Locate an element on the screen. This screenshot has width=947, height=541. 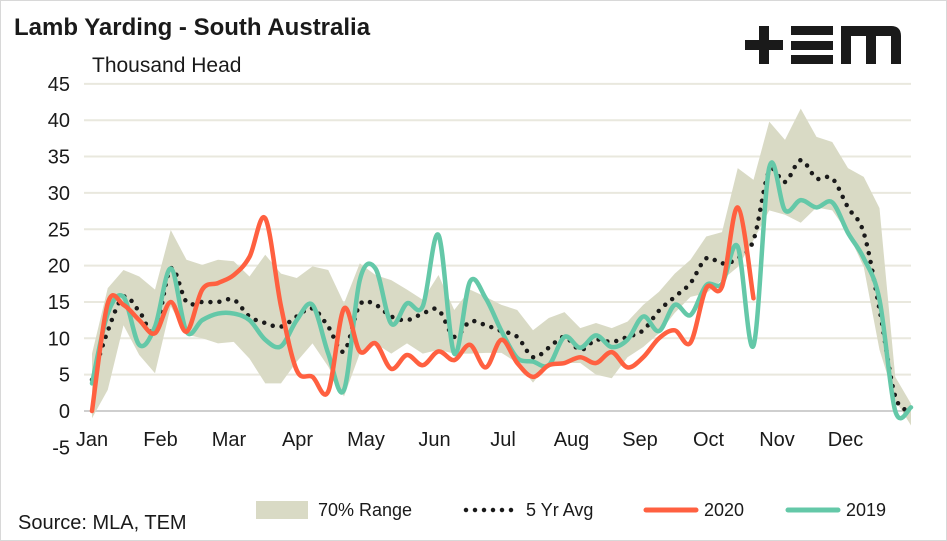
x-tick-label: Jul is located at coordinates (503, 440).